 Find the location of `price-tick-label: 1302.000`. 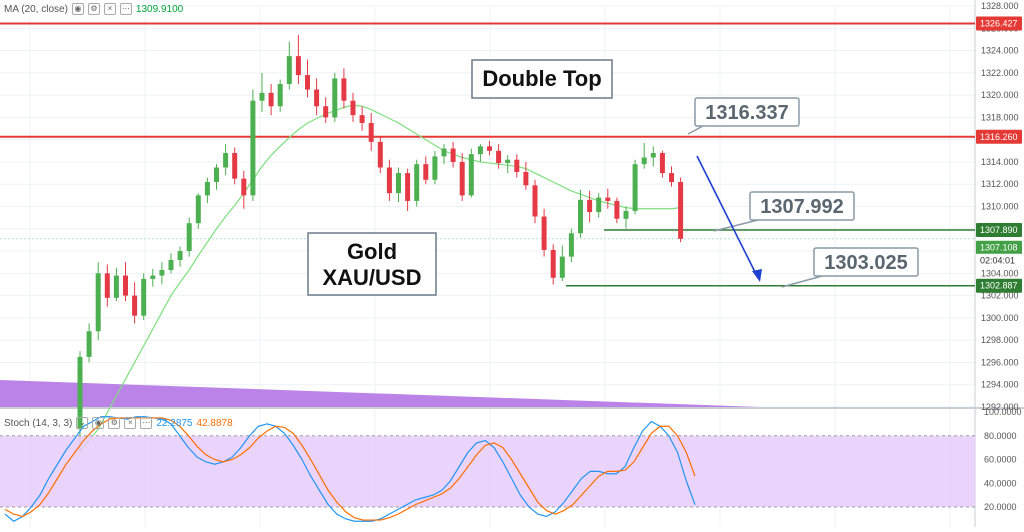

price-tick-label: 1302.000 is located at coordinates (1000, 296).